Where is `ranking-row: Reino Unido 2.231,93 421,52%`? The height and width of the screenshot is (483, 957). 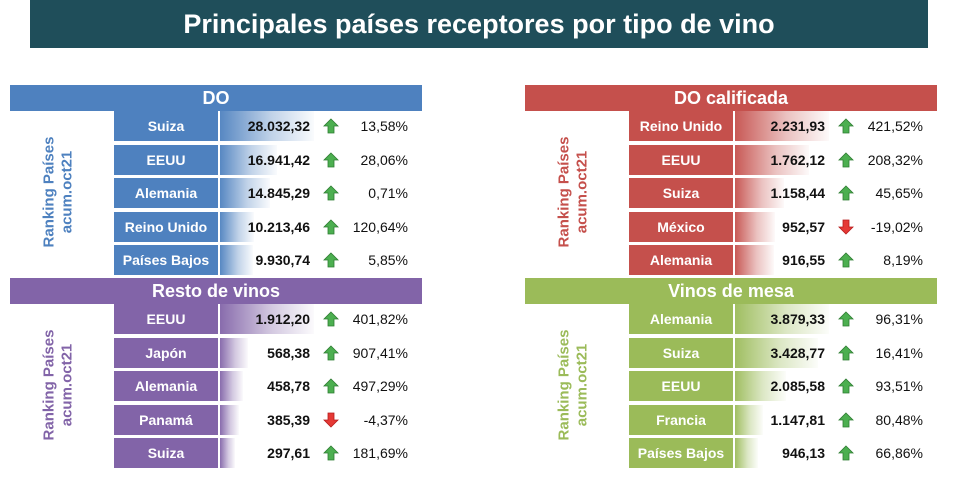 ranking-row: Reino Unido 2.231,93 421,52% is located at coordinates (783, 126).